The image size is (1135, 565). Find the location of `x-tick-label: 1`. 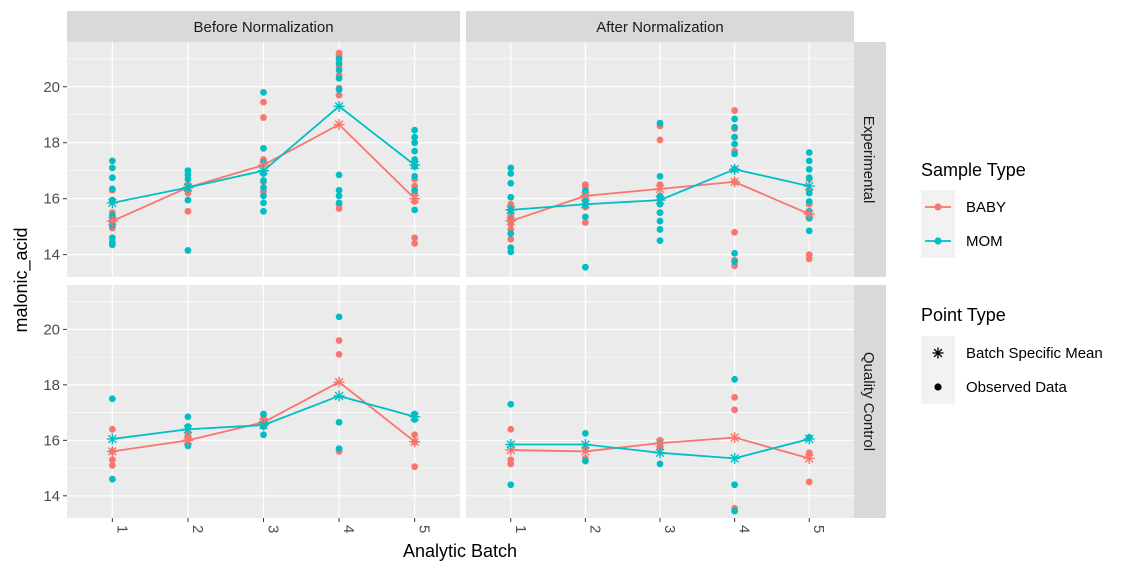

x-tick-label: 1 is located at coordinates (520, 529).